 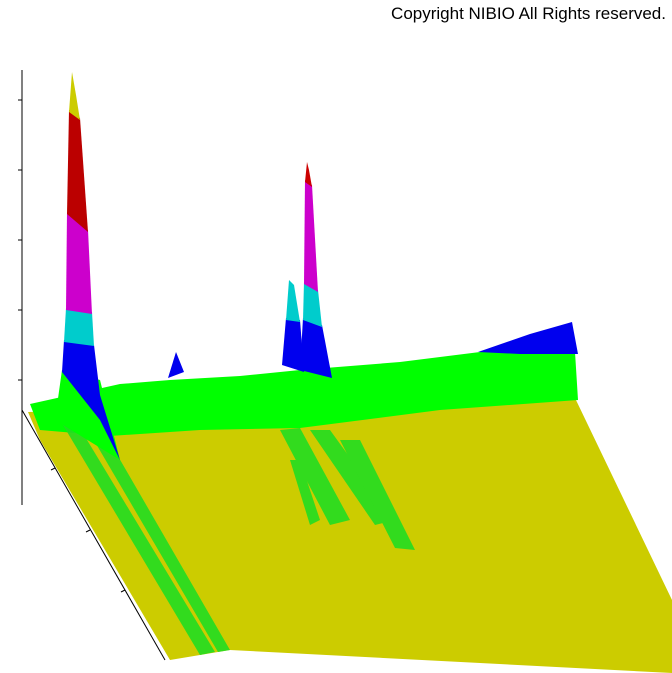 I want to click on surface-band, so click(x=304, y=394).